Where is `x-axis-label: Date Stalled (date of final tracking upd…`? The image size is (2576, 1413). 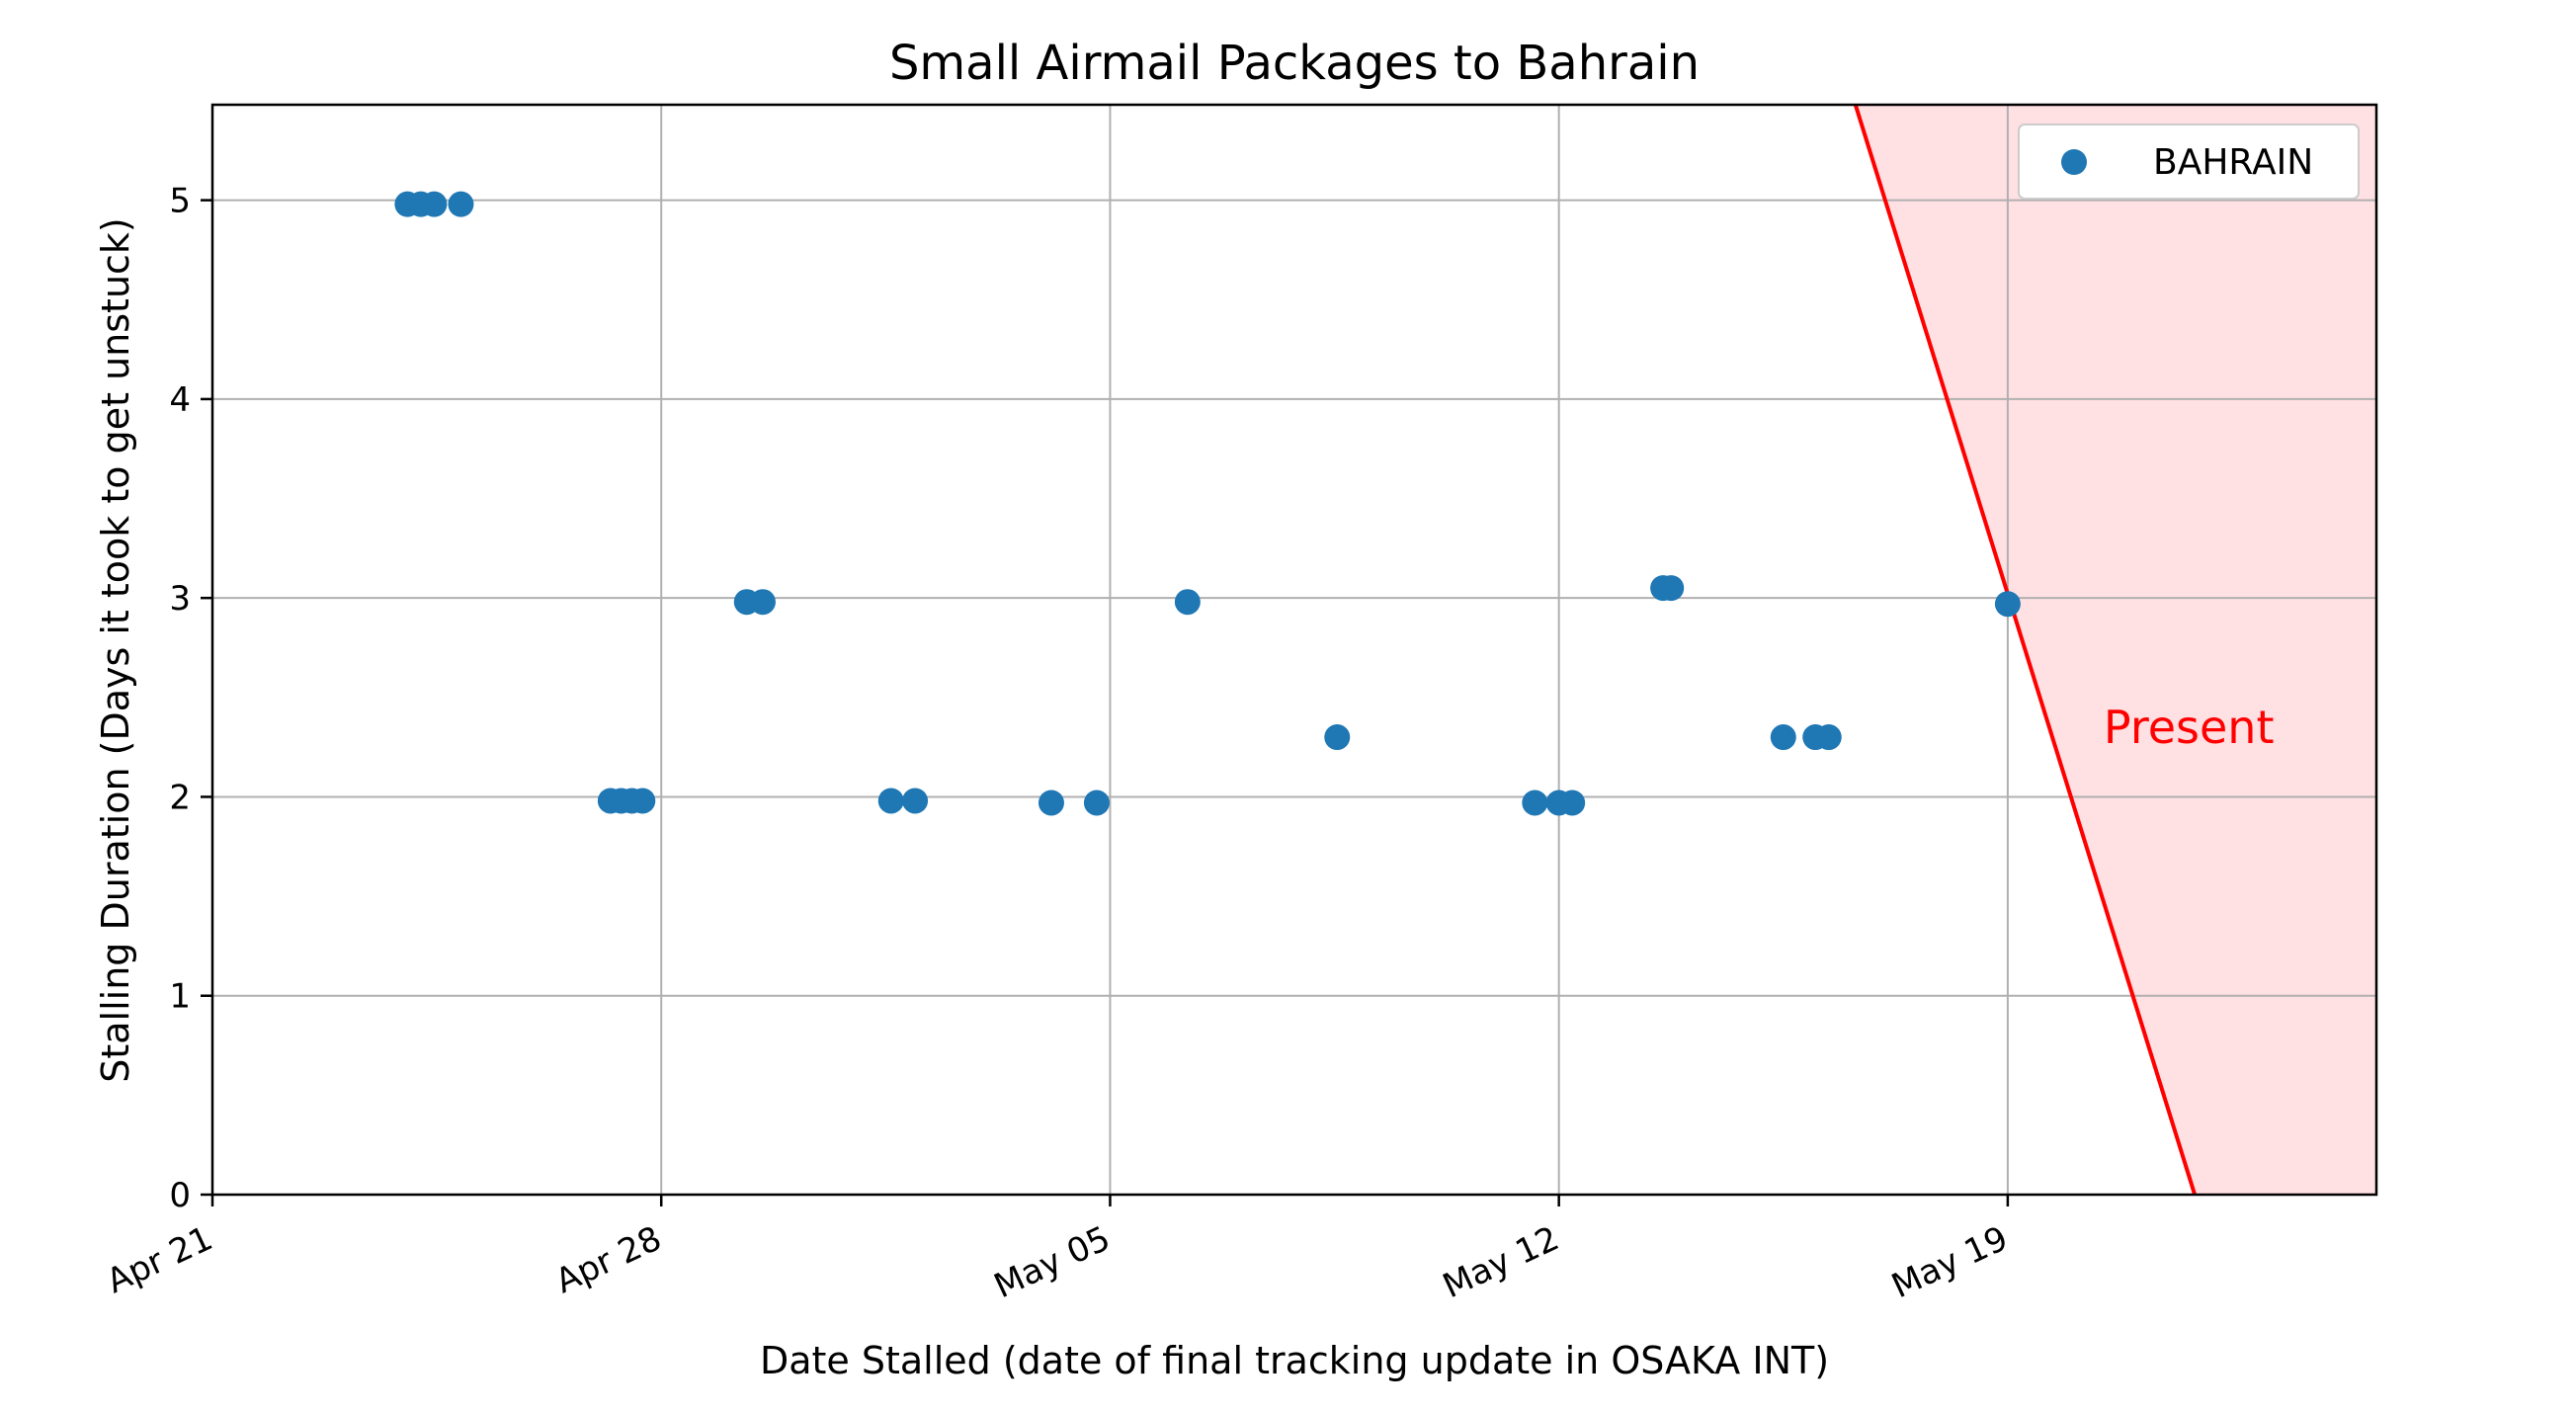
x-axis-label: Date Stalled (date of final tracking upd… is located at coordinates (1294, 1360).